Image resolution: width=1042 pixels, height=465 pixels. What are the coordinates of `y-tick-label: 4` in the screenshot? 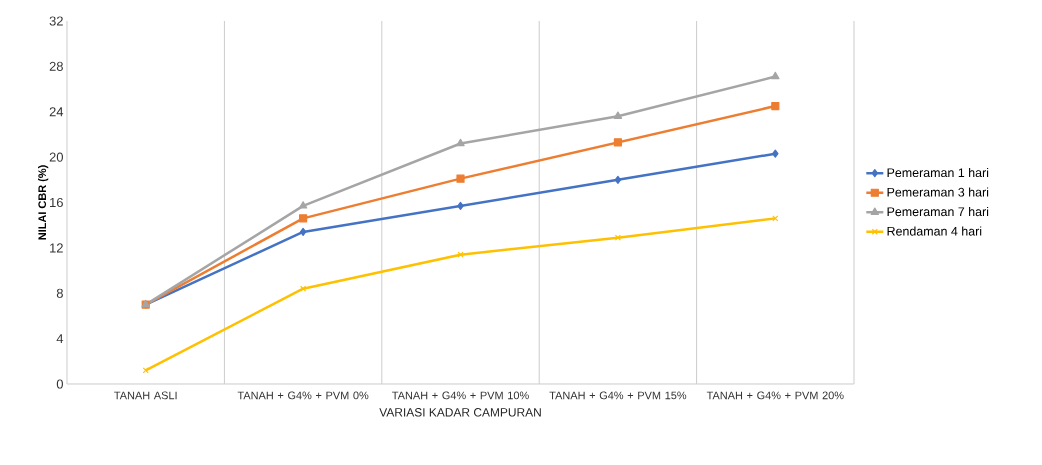 It's located at (60, 339).